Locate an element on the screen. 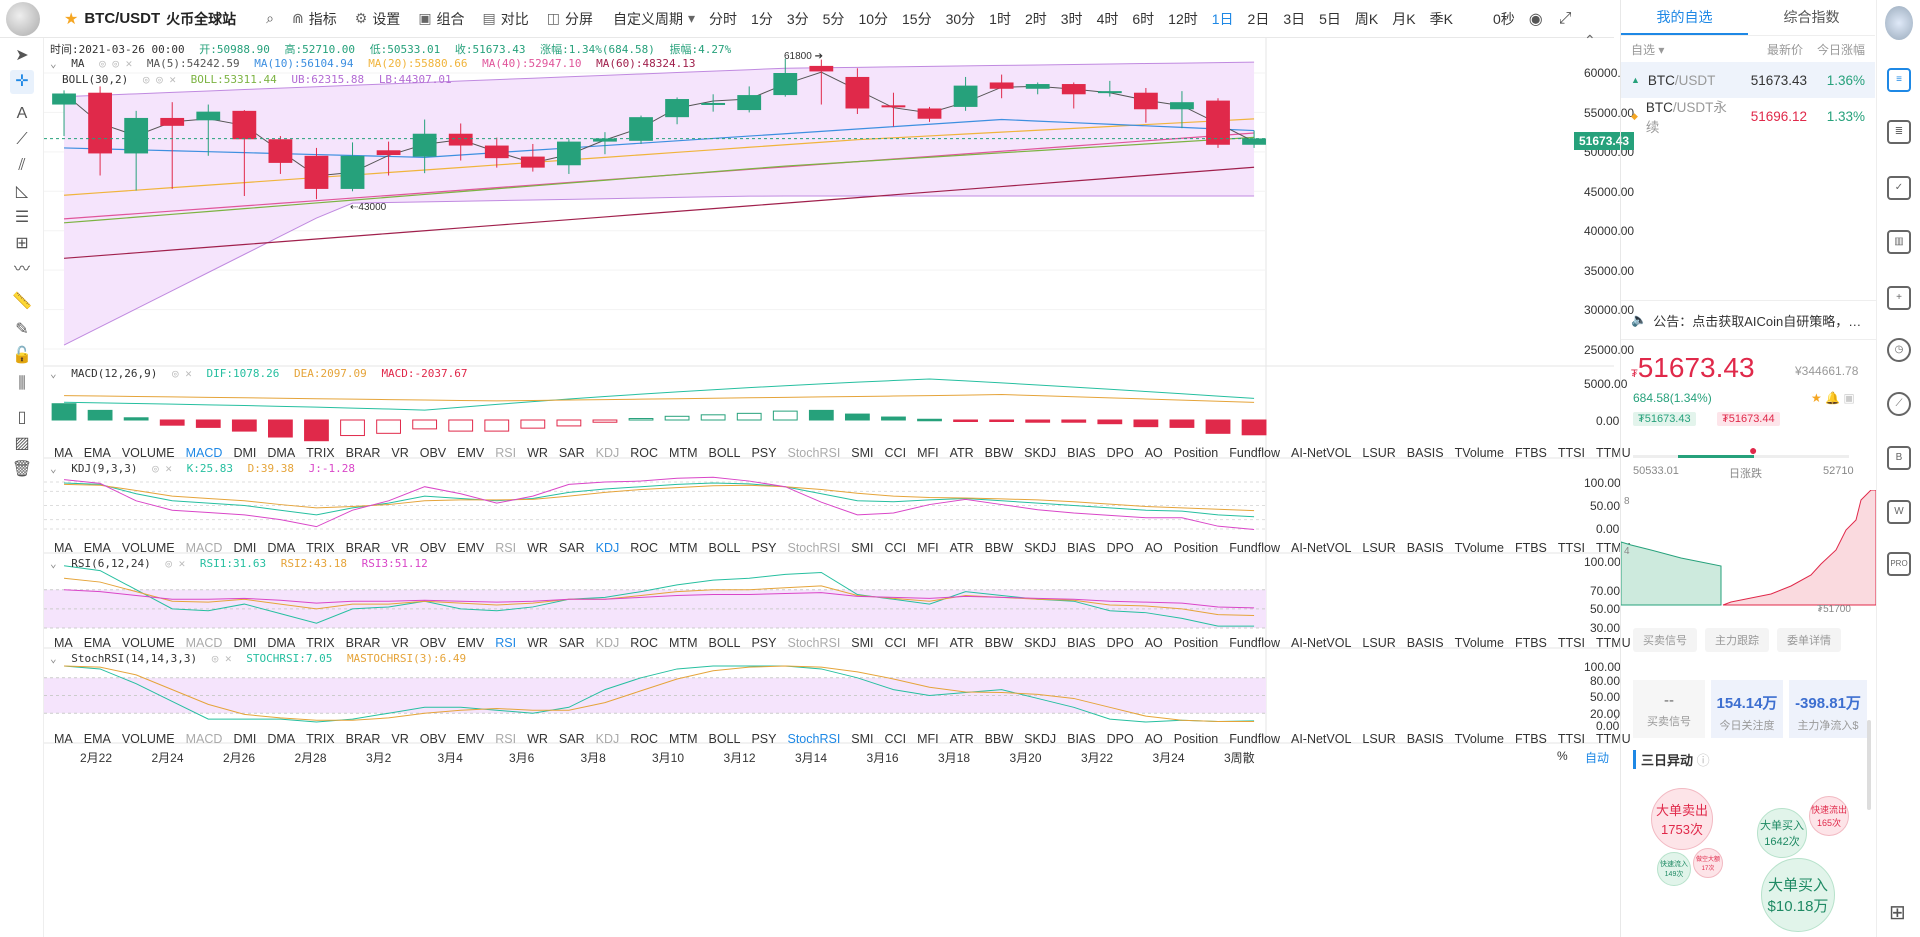 The height and width of the screenshot is (937, 1920). period-10: 4时 is located at coordinates (1107, 18).